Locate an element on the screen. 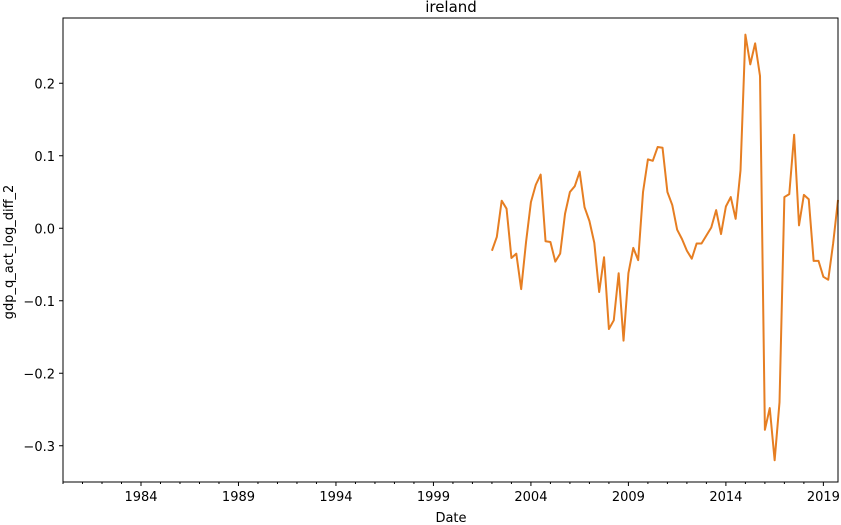 The width and height of the screenshot is (841, 525). y-tick-label: −0.3 is located at coordinates (39, 447).